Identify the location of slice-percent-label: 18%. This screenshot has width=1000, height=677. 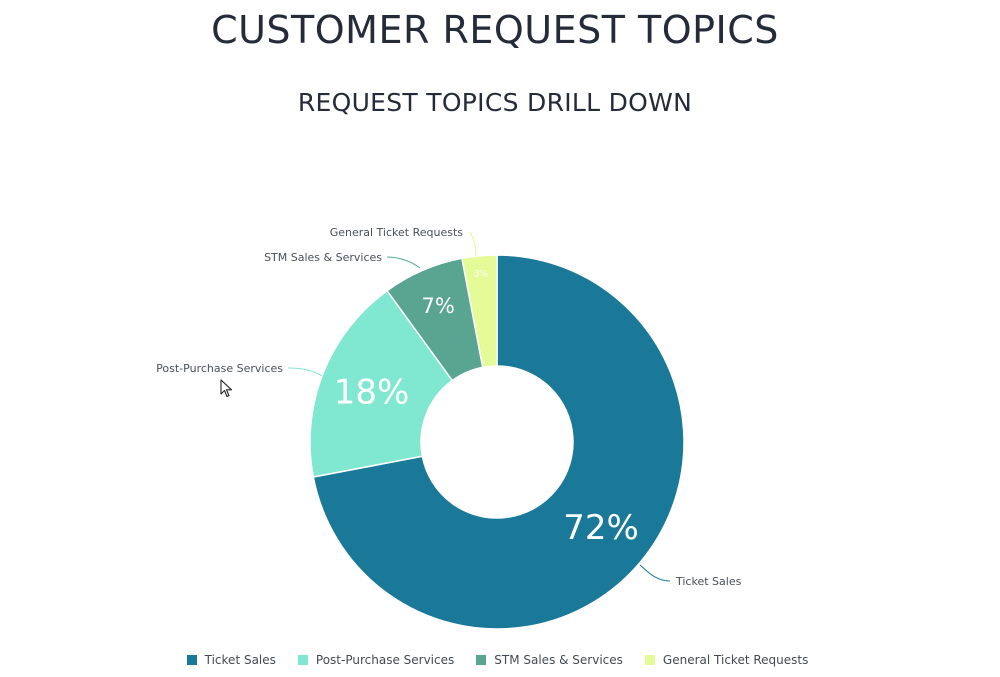
(372, 392).